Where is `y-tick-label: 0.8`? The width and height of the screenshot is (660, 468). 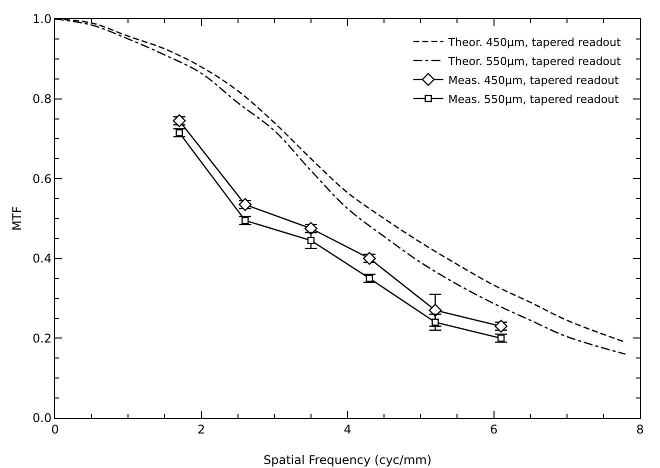 y-tick-label: 0.8 is located at coordinates (42, 99).